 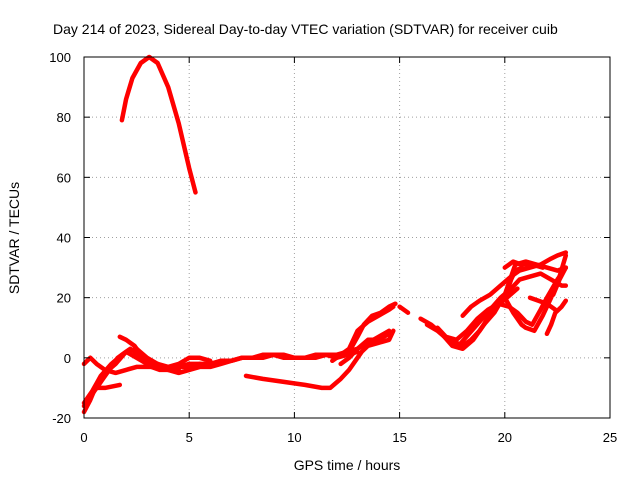 What do you see at coordinates (60, 57) in the screenshot?
I see `y-tick-label: 100` at bounding box center [60, 57].